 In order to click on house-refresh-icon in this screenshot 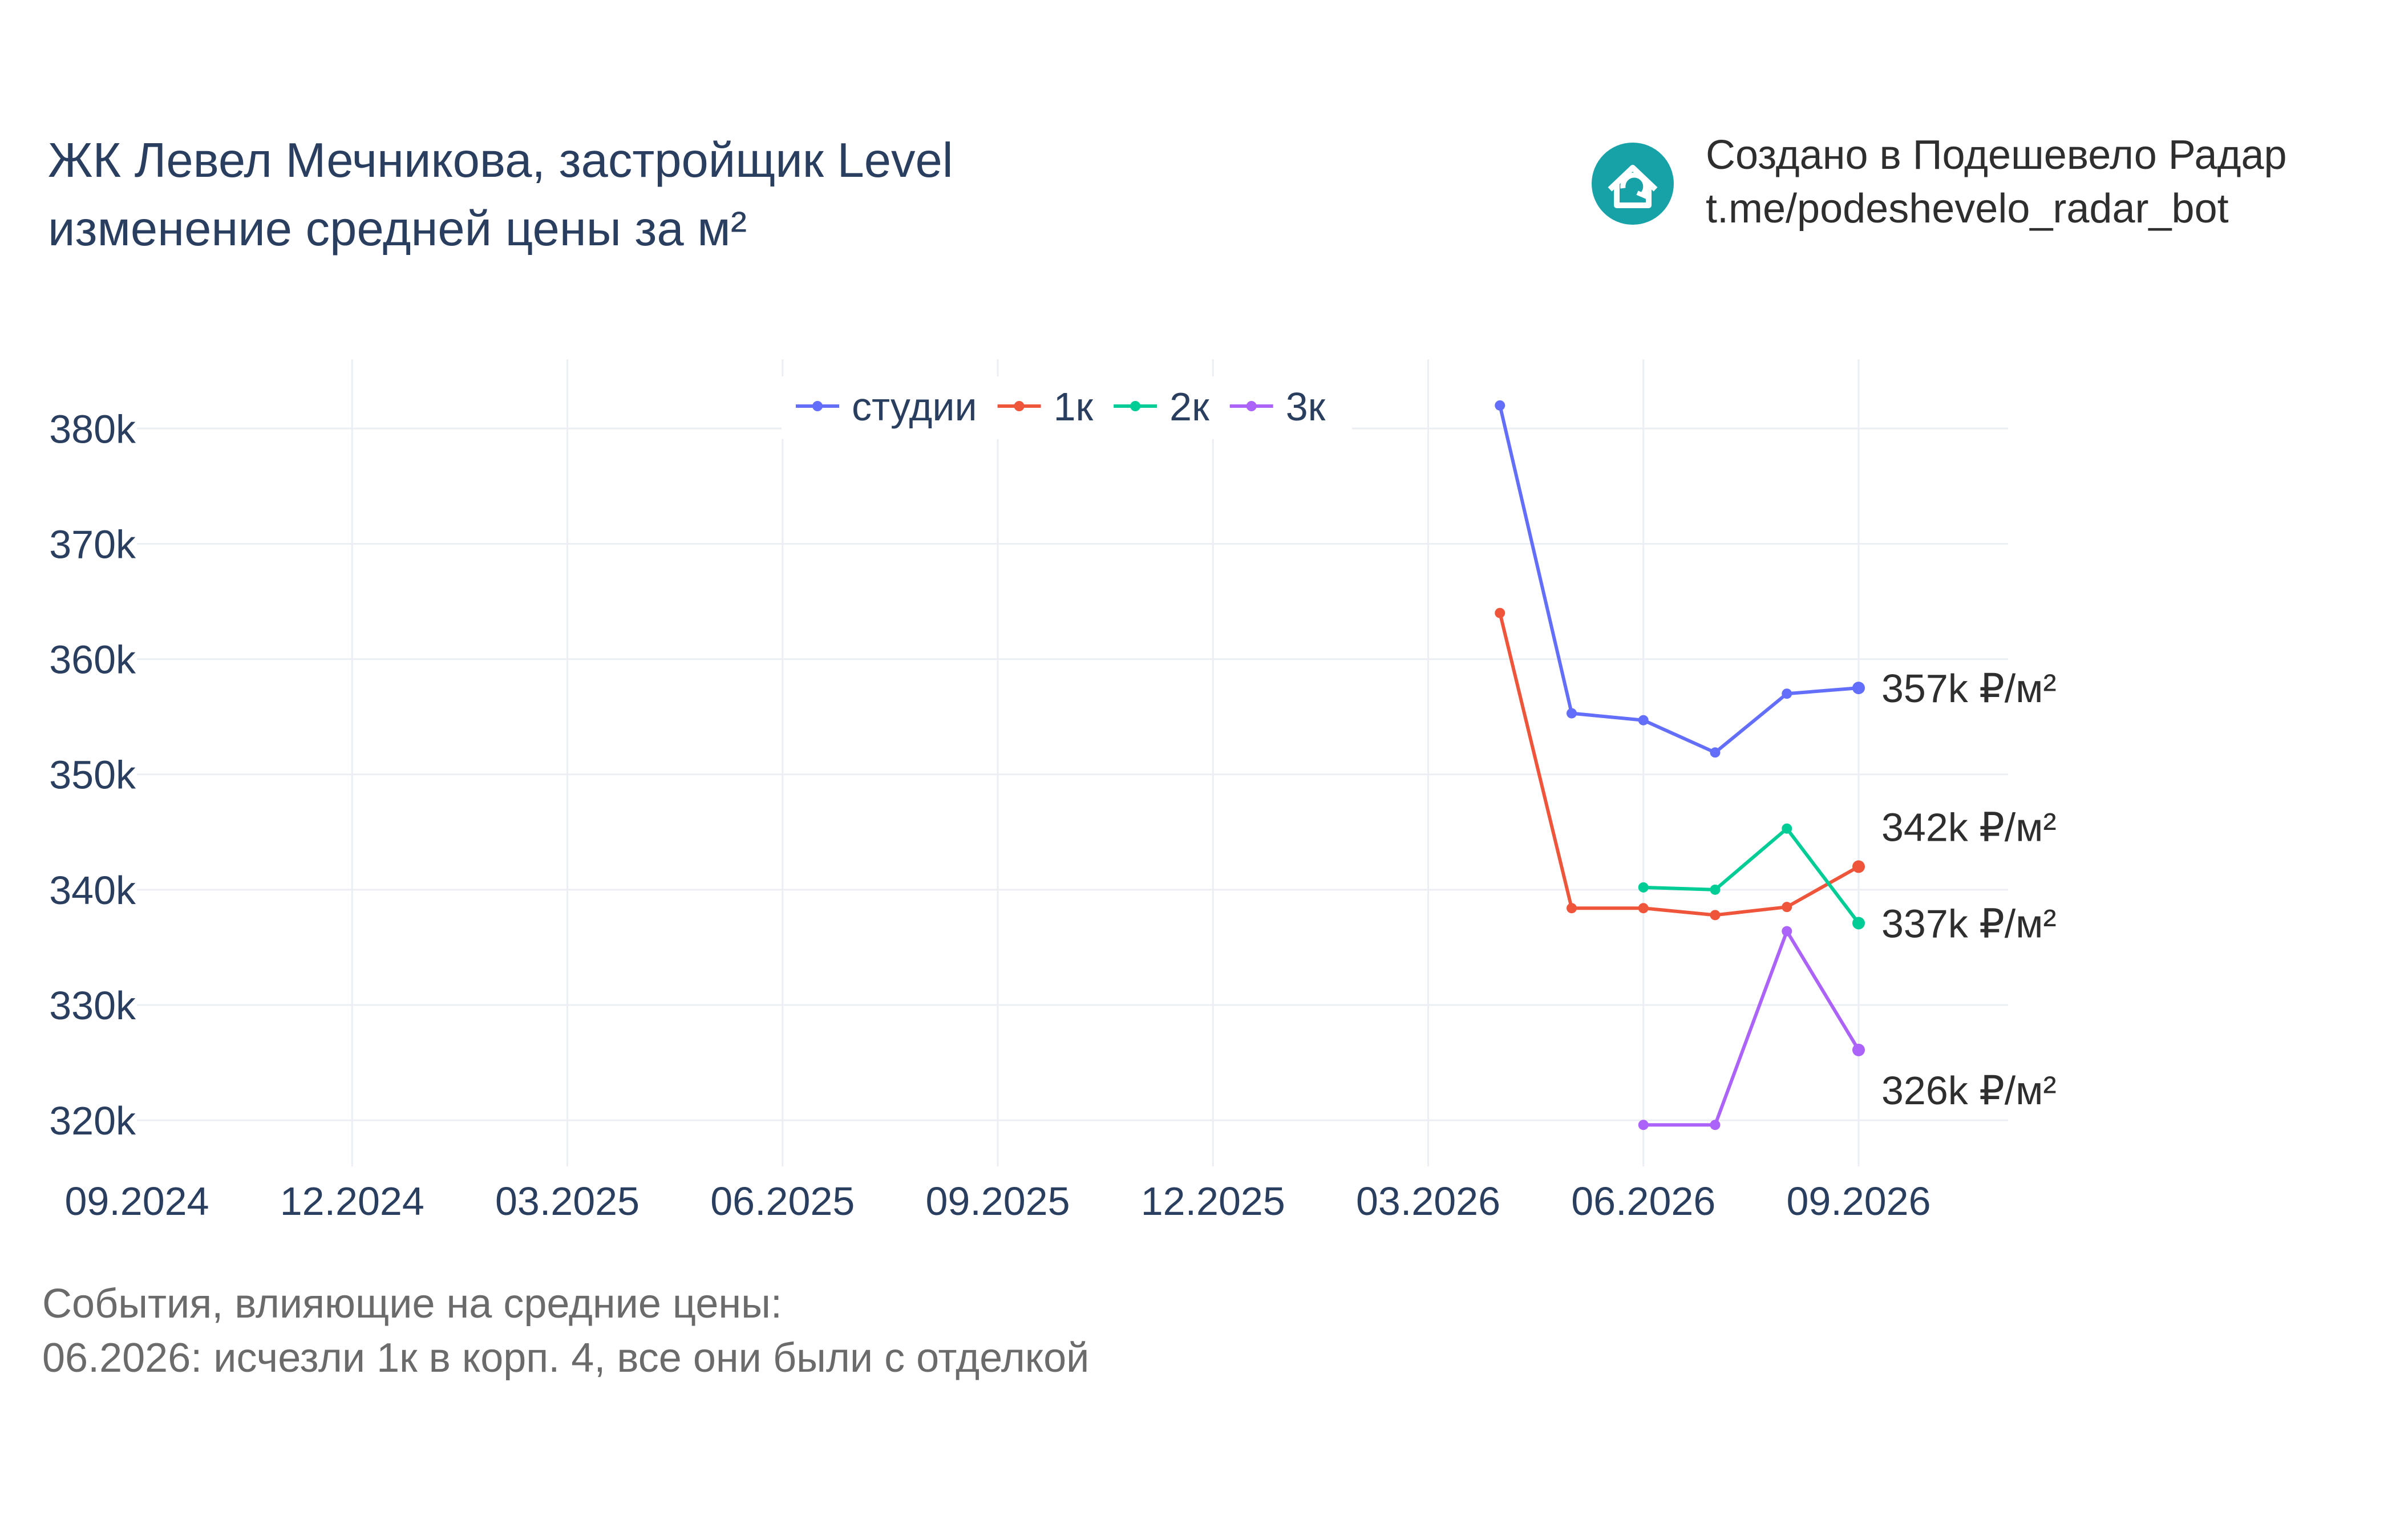, I will do `click(1633, 184)`.